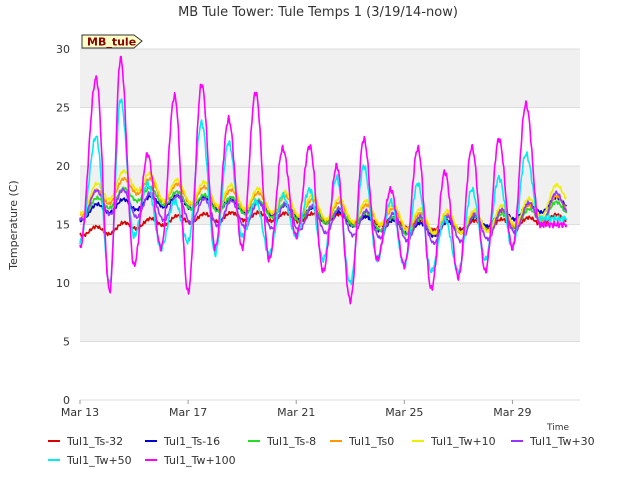 This screenshot has width=640, height=480. Describe the element at coordinates (63, 49) in the screenshot. I see `y-tick-label: 30` at that location.